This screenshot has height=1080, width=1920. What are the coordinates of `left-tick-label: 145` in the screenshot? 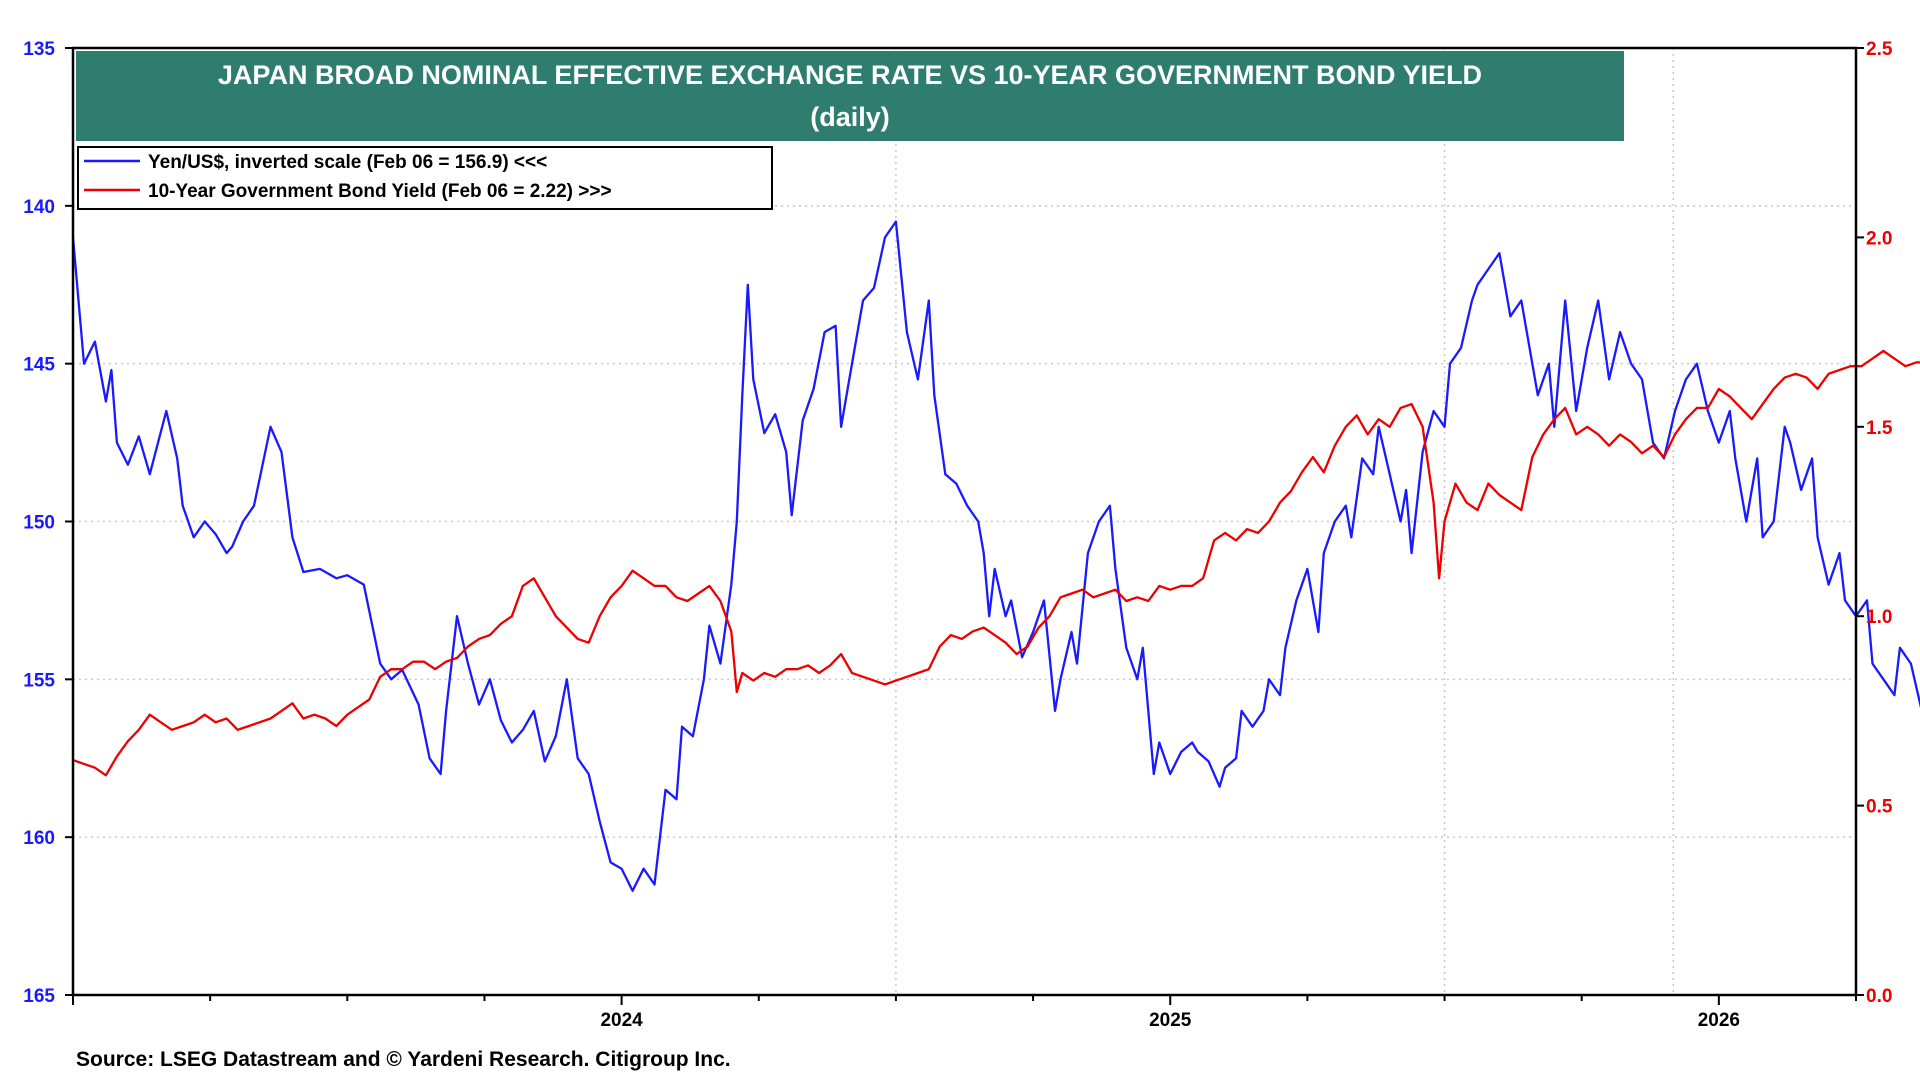 It's located at (39, 365).